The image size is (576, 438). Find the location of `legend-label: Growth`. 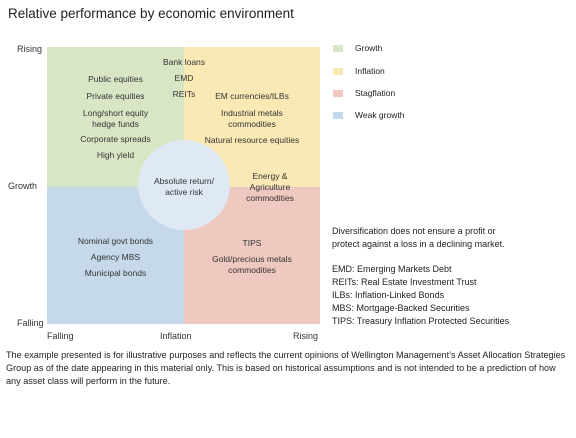

legend-label: Growth is located at coordinates (369, 48).